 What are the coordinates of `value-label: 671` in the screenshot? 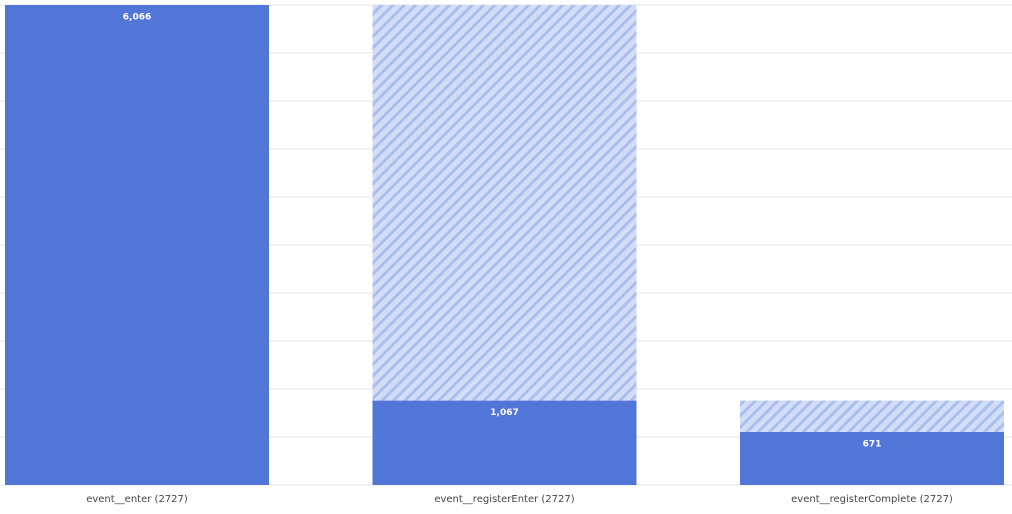 It's located at (872, 444).